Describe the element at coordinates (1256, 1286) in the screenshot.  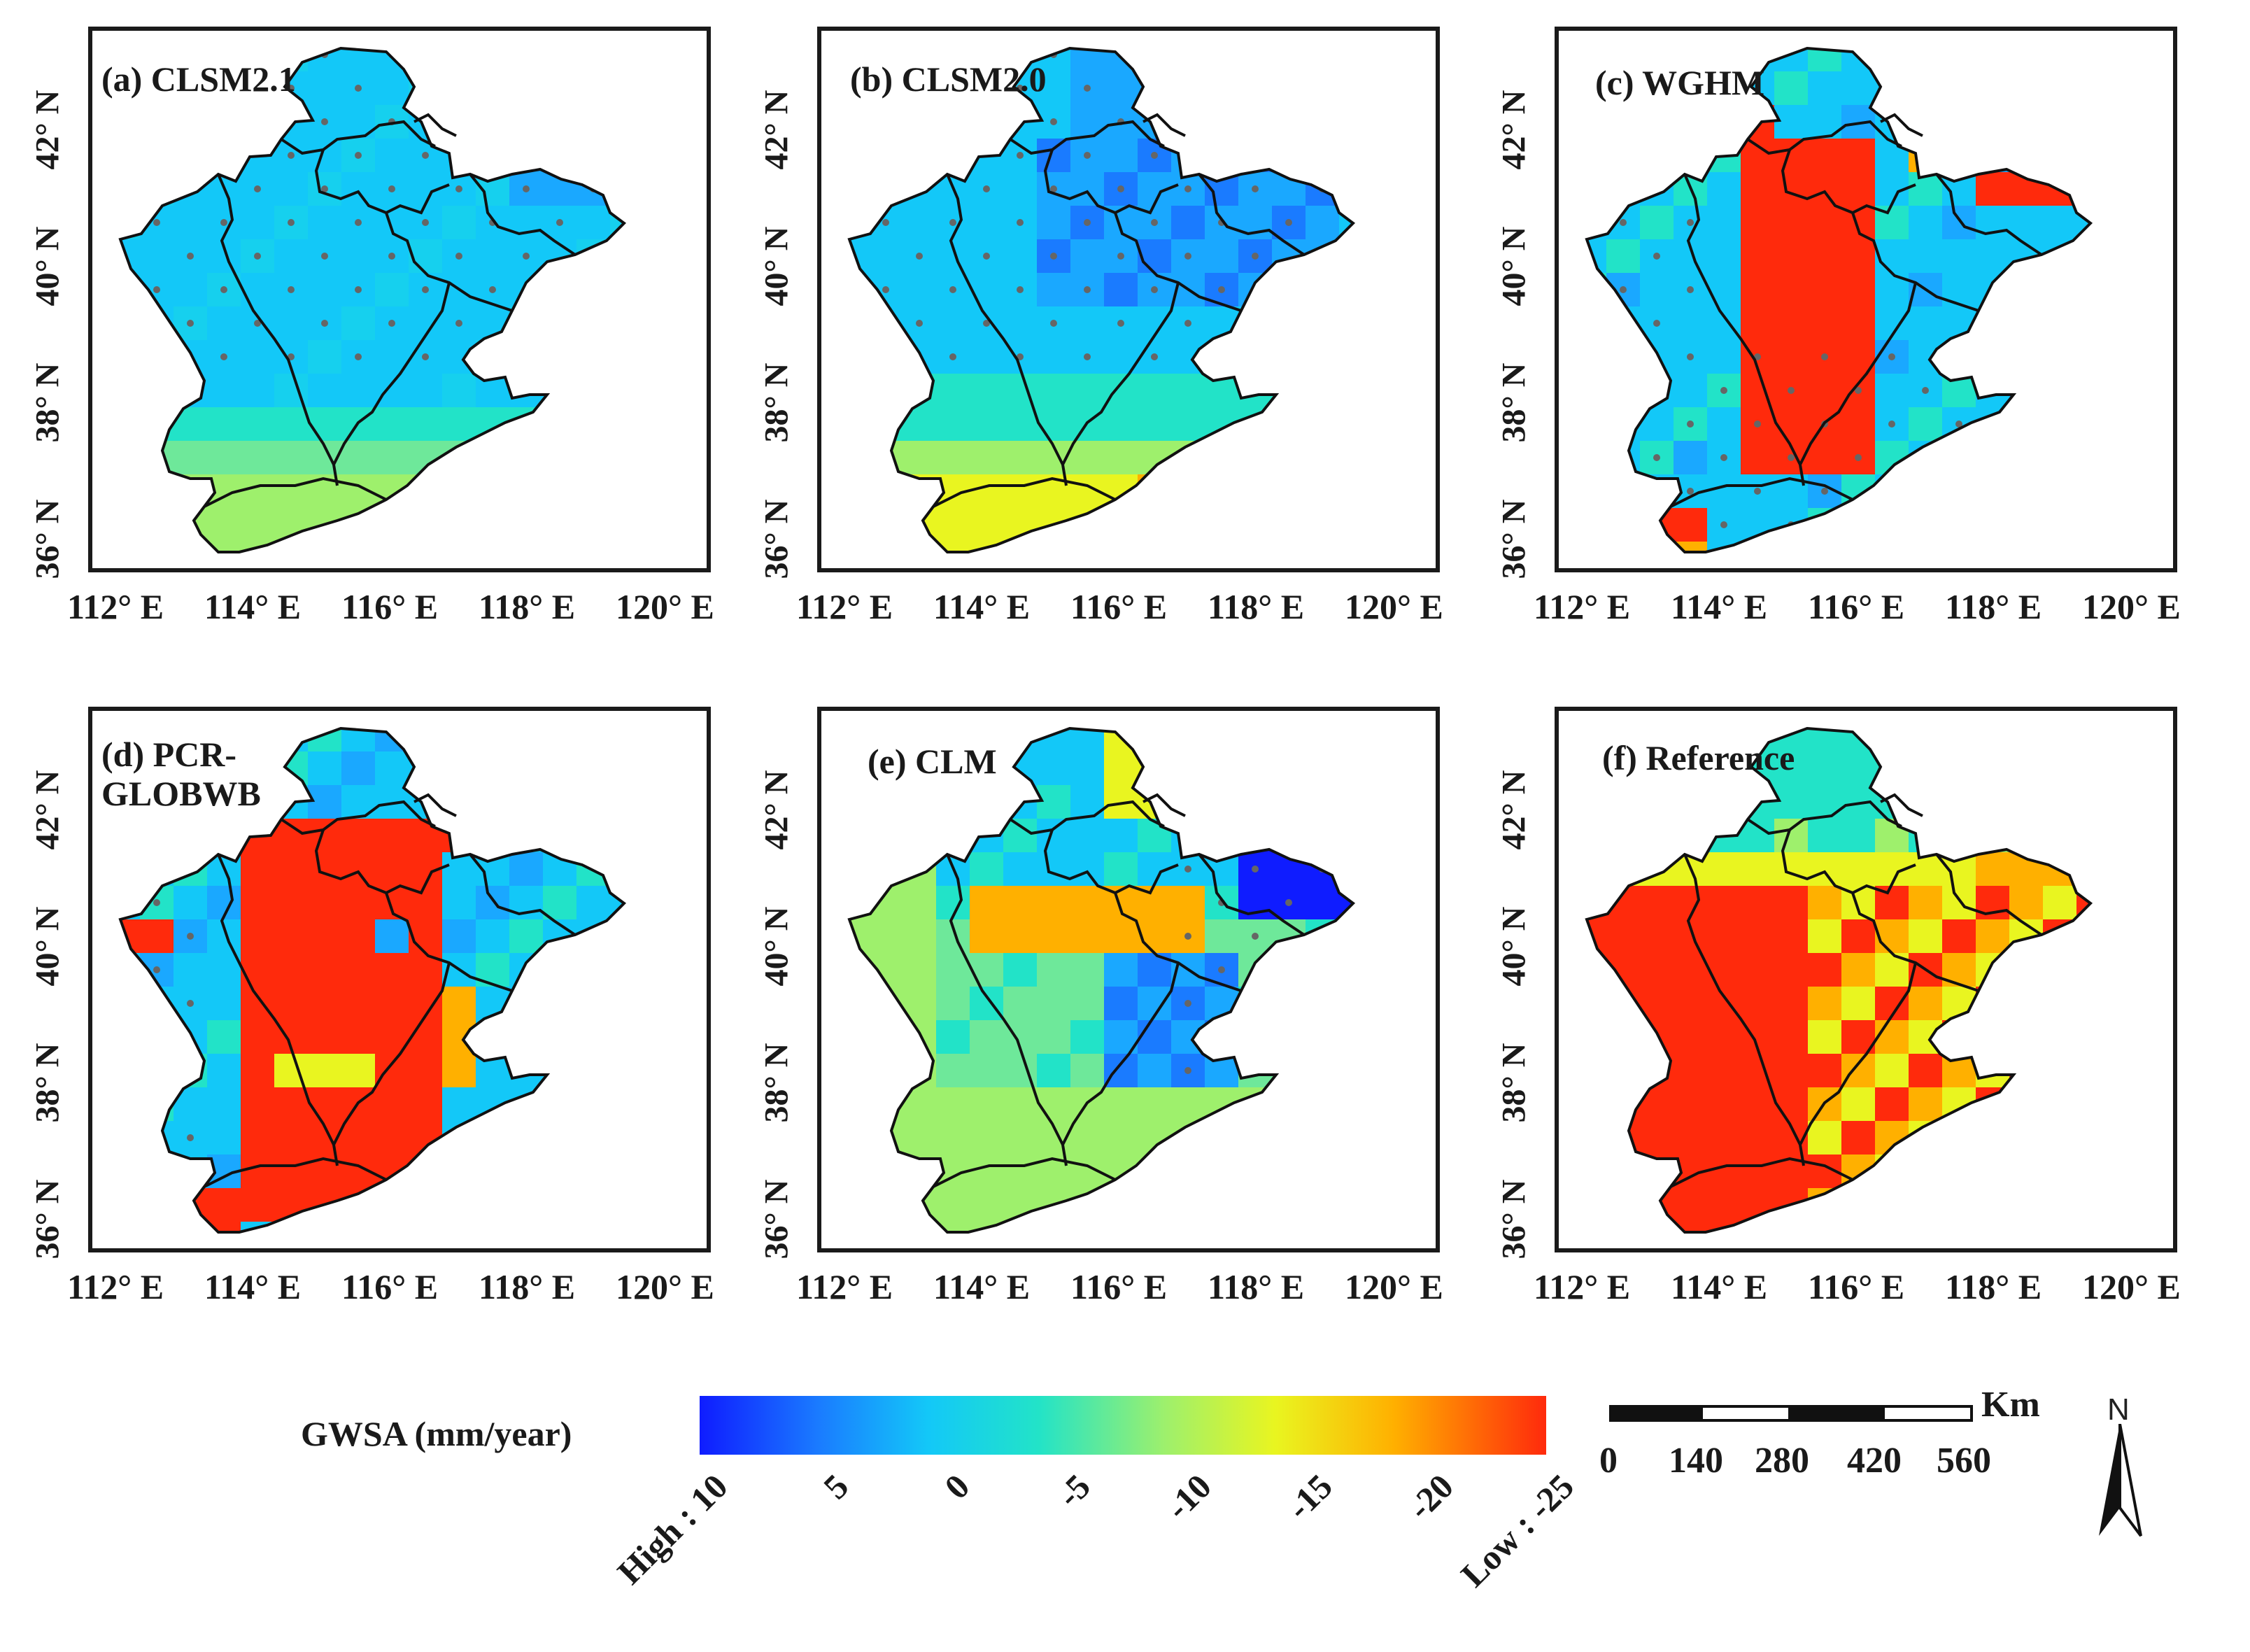
I see `lon-tick-label: 118° E` at that location.